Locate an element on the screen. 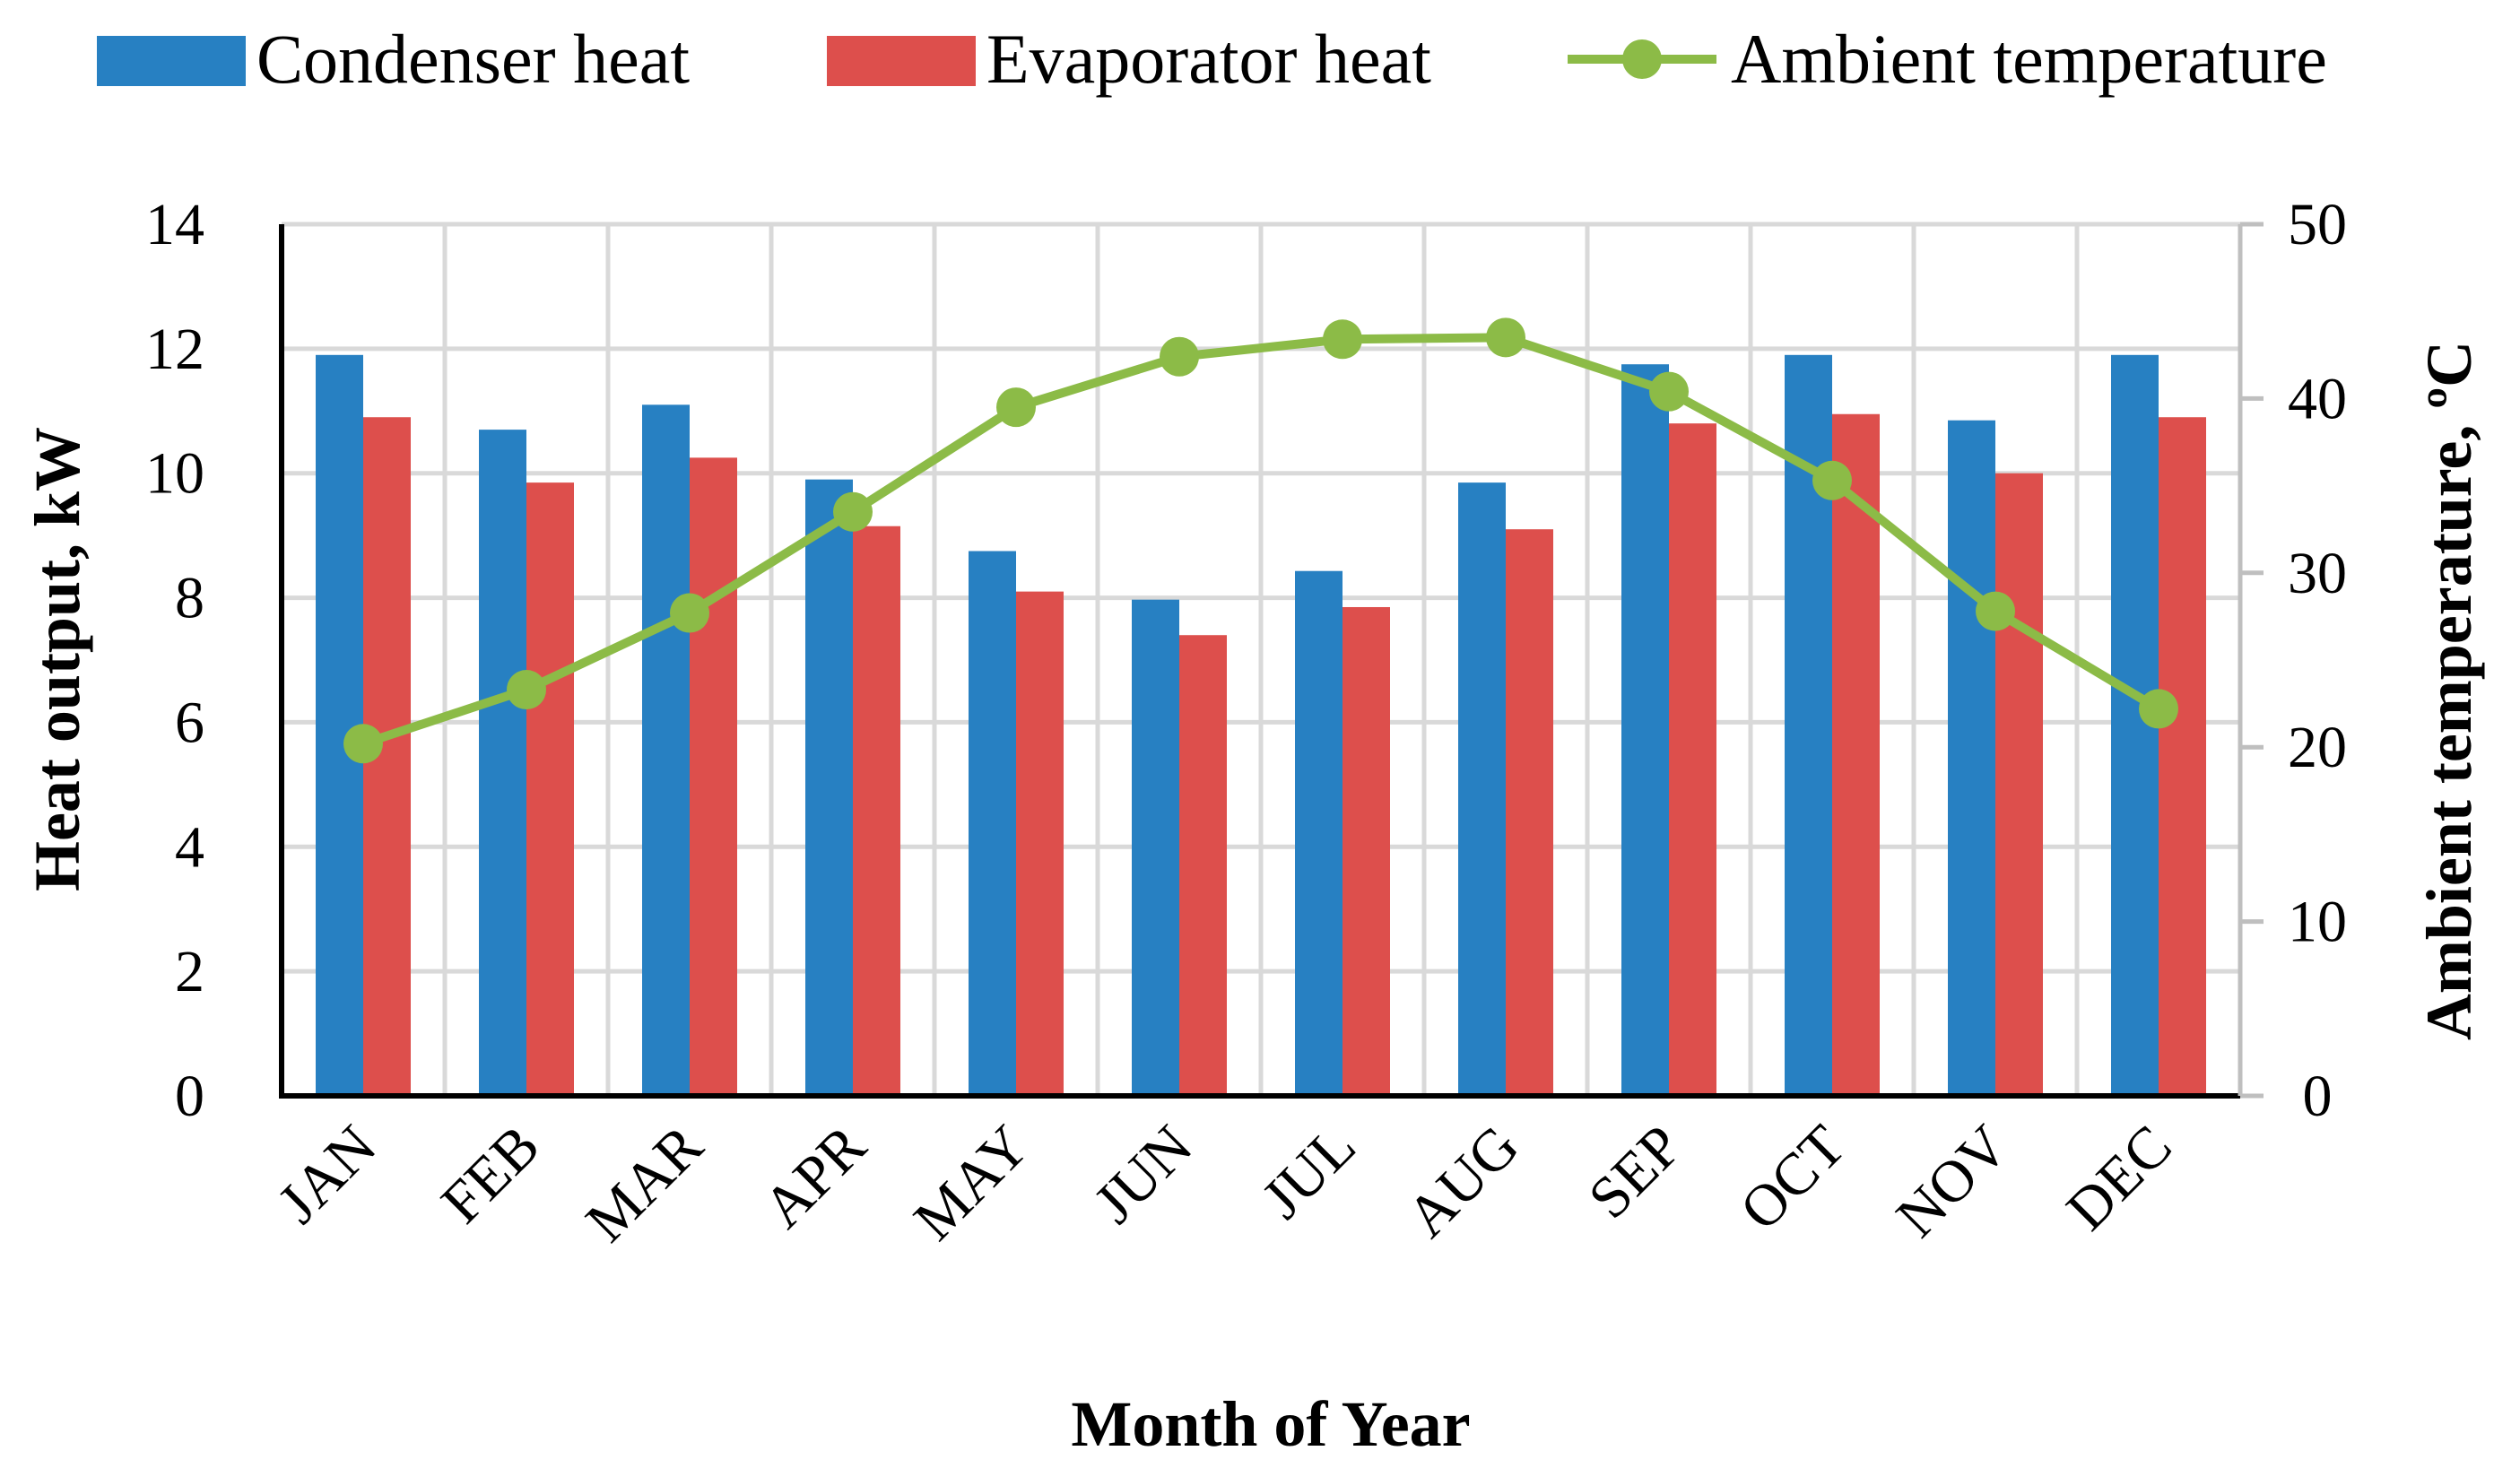  y2-tick-label: 0 is located at coordinates (2318, 1097).